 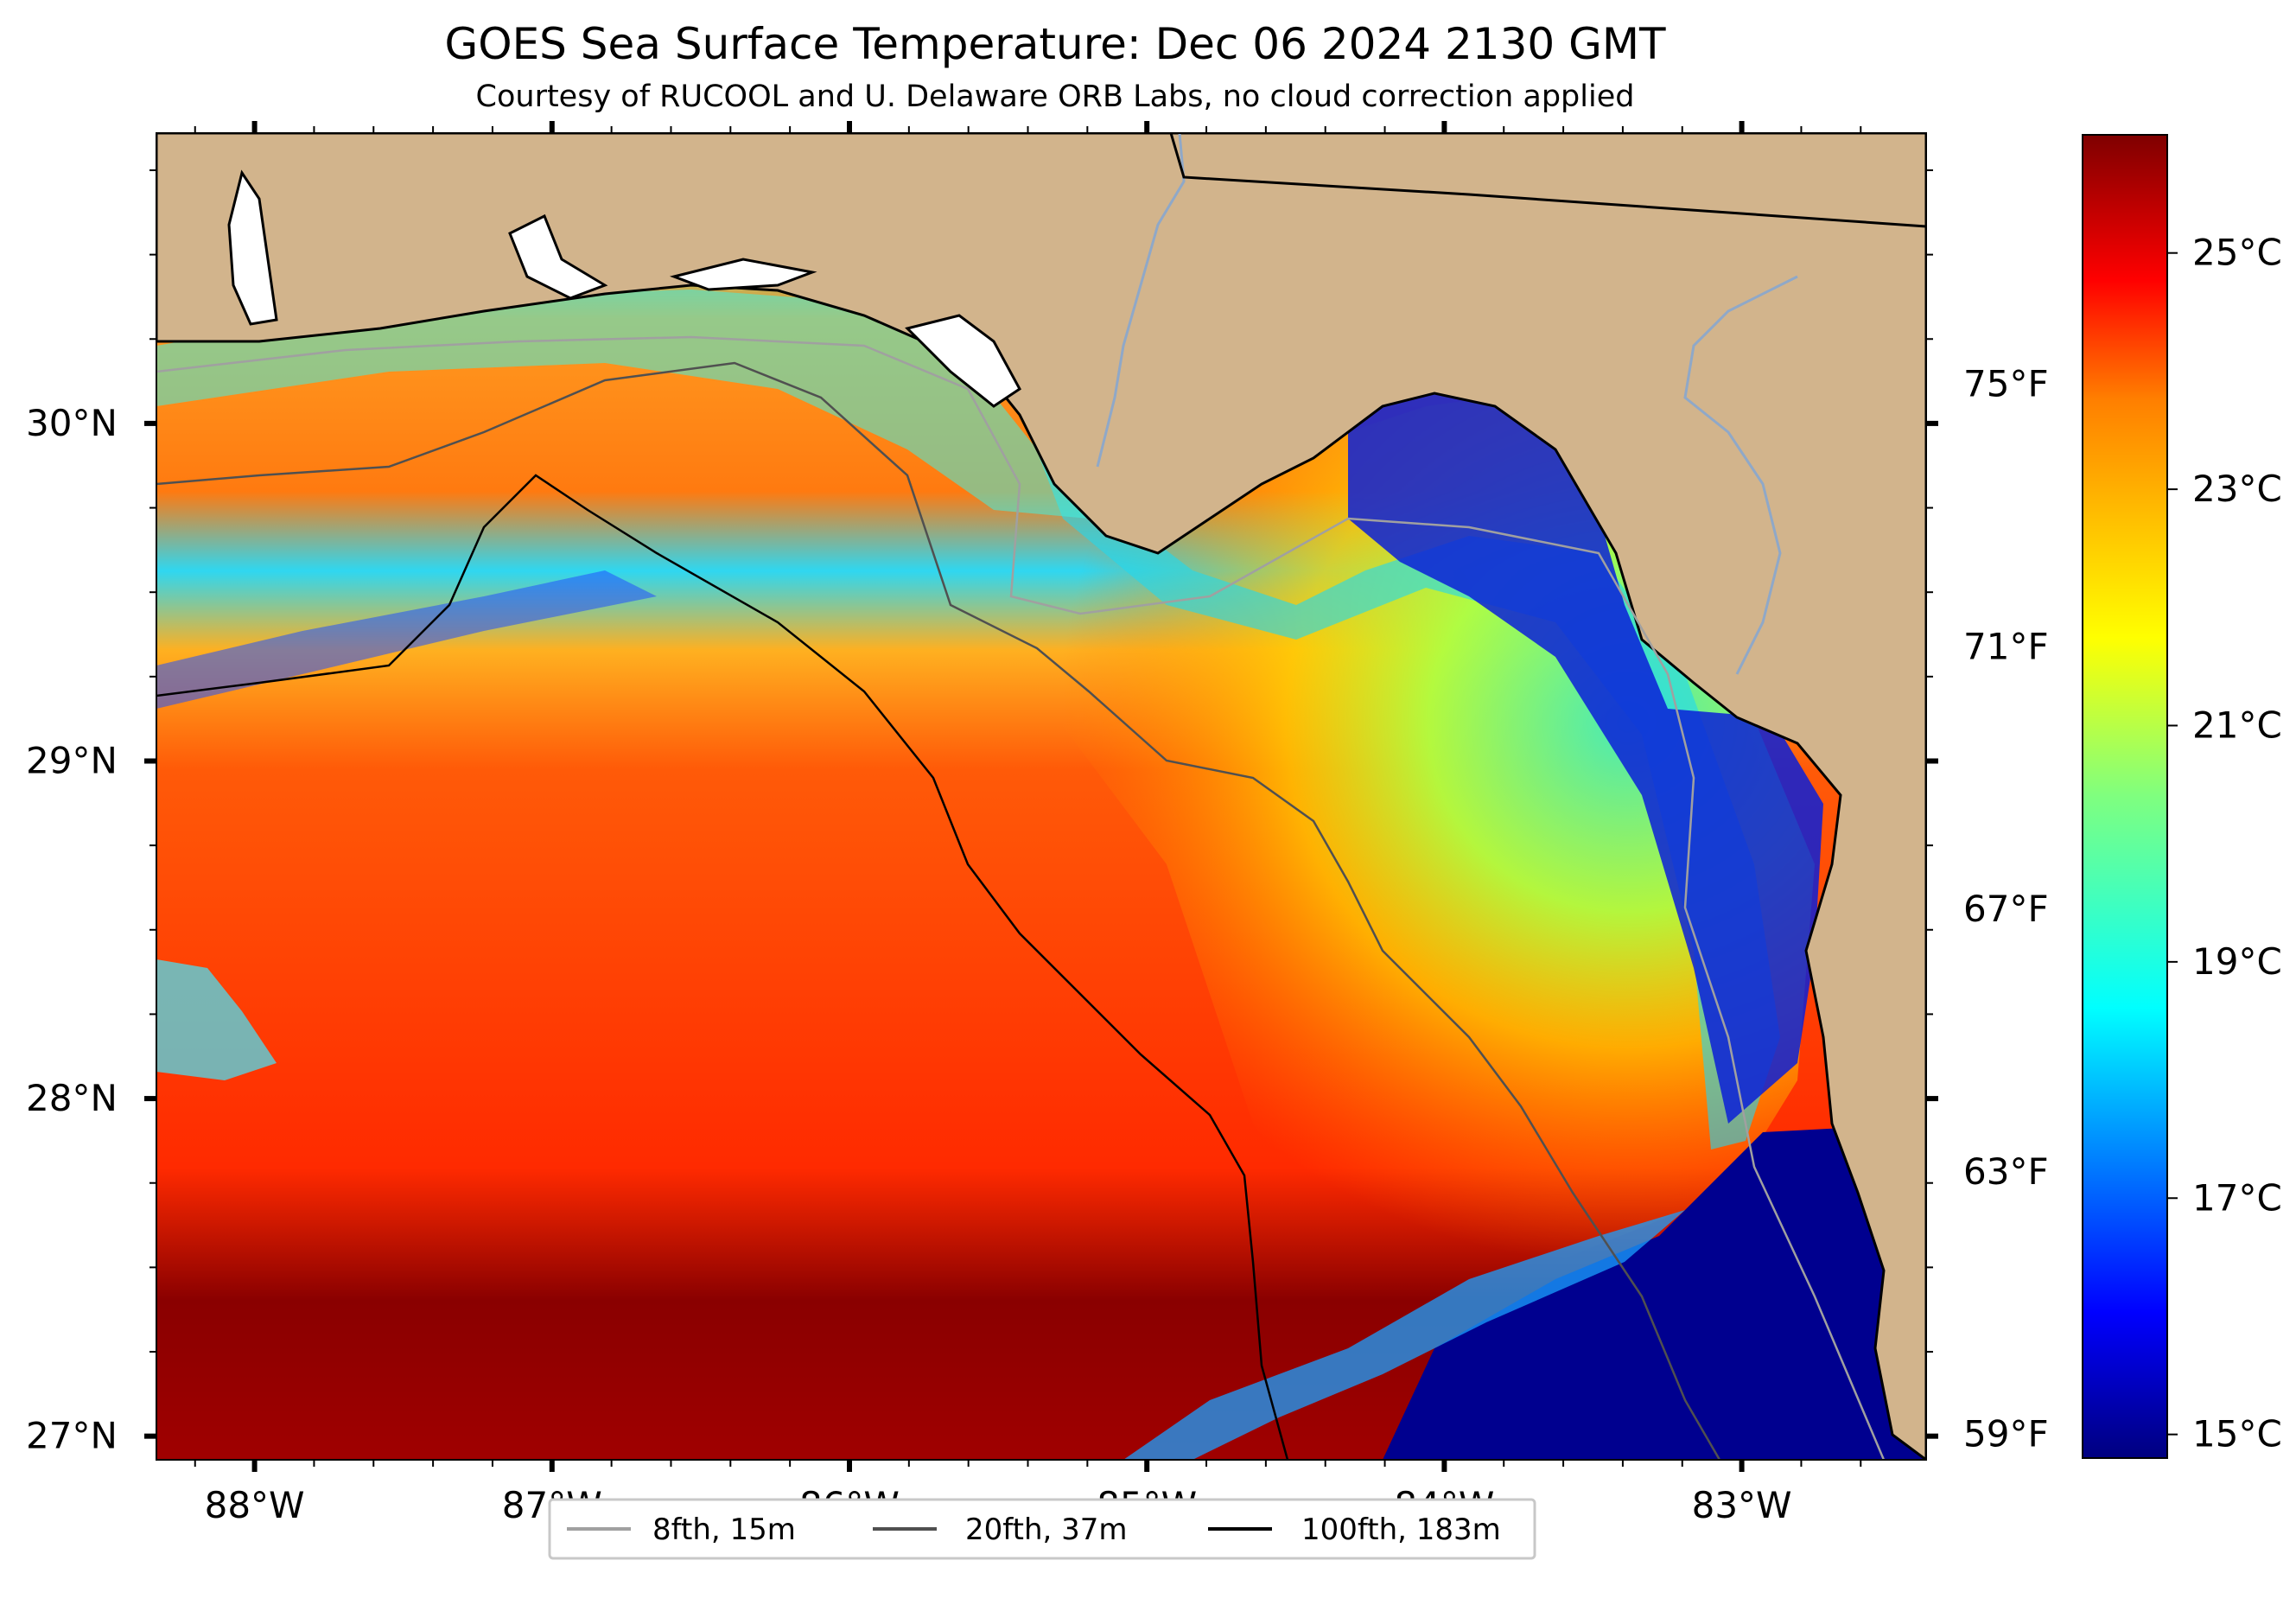 I want to click on sst-cool-streak, so click(x=406, y=639).